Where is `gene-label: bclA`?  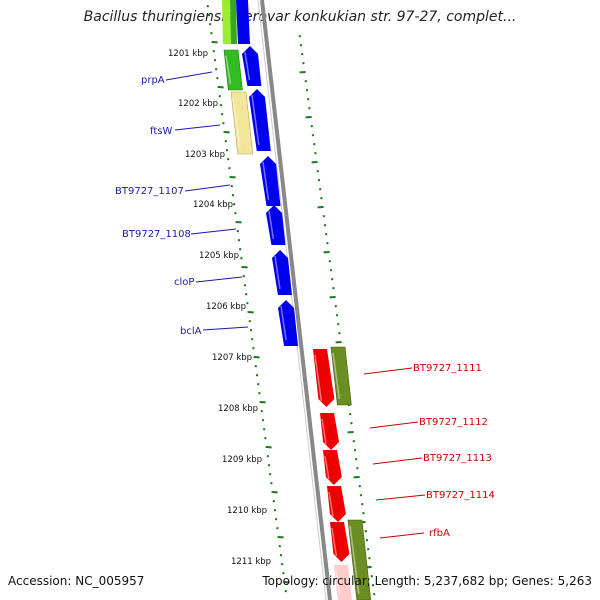
gene-label: bclA is located at coordinates (191, 331).